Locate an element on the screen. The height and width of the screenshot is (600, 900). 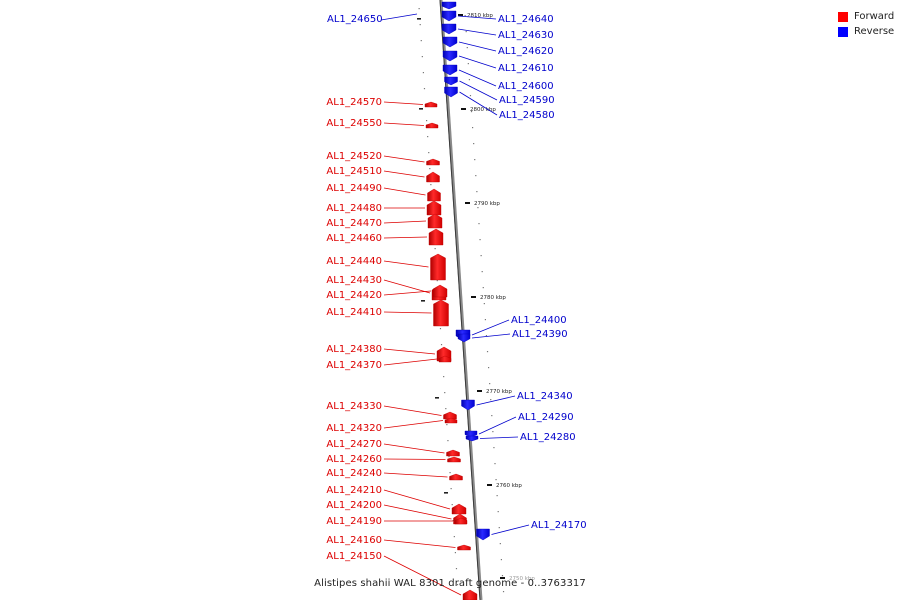
gene-label: AL1_24240 is located at coordinates (354, 473).